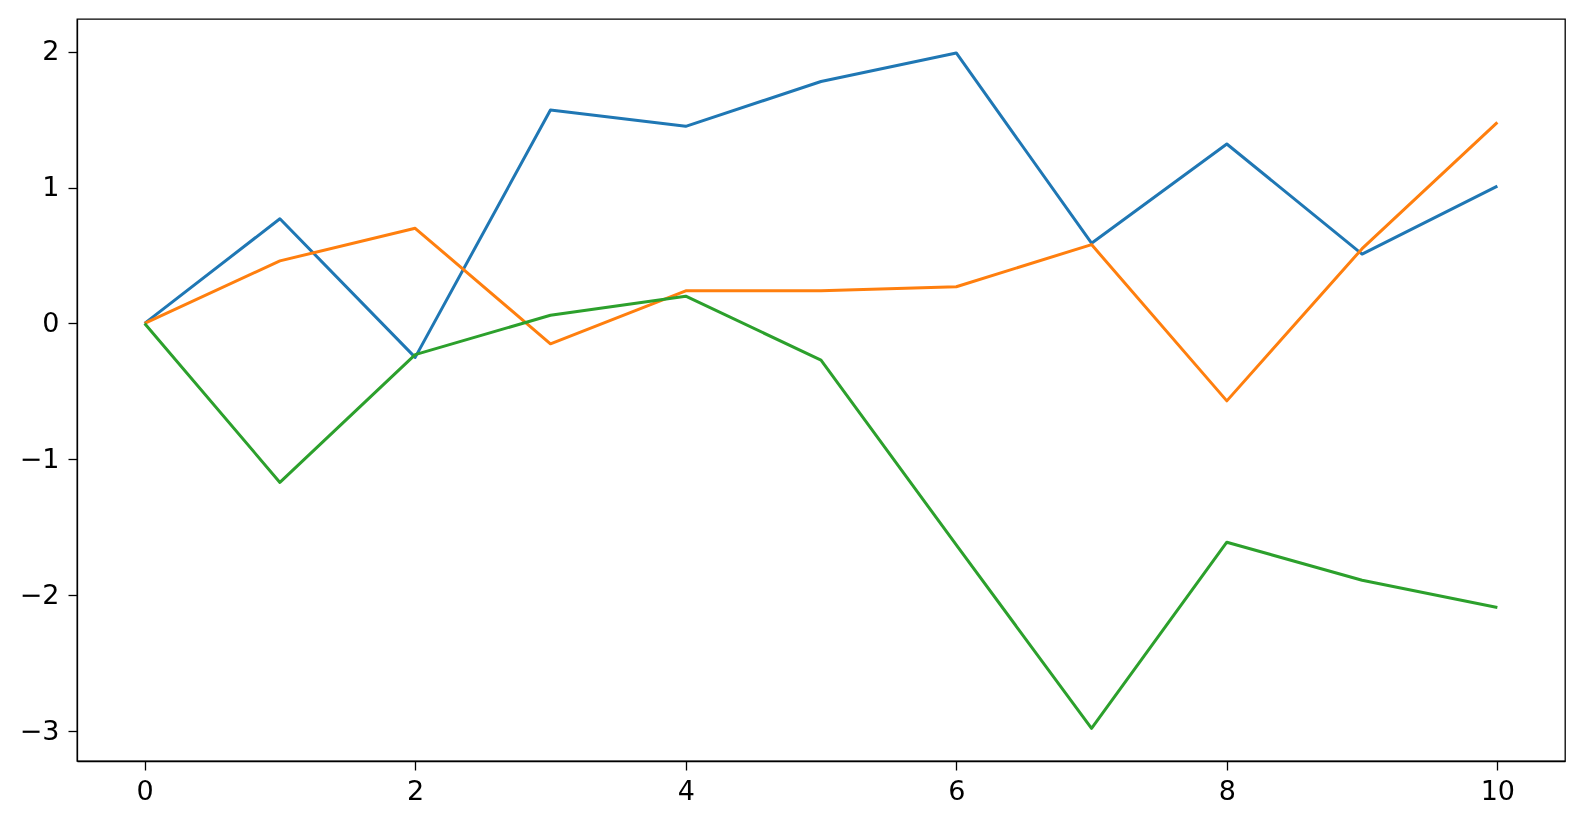  I want to click on y-tick-label: −2, so click(39, 594).